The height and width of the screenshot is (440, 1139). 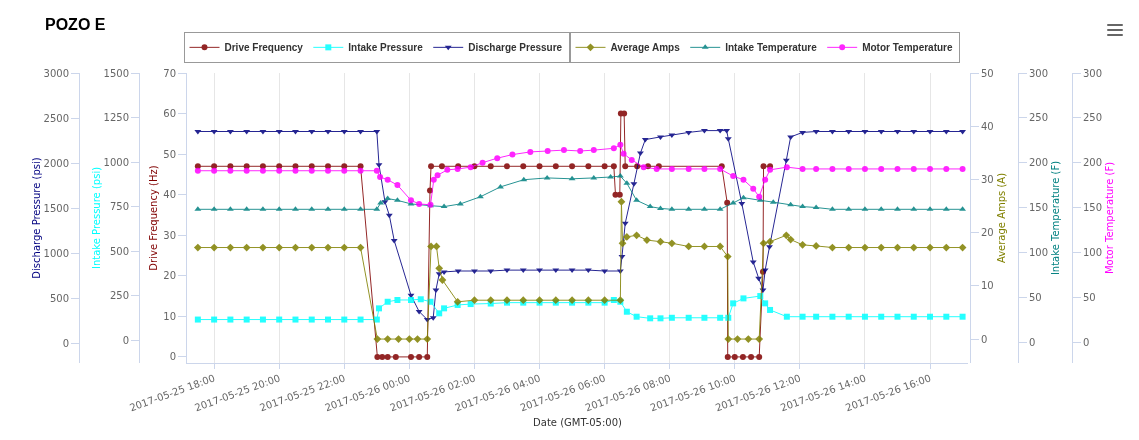 What do you see at coordinates (907, 48) in the screenshot?
I see `legend-label: Motor Temperature` at bounding box center [907, 48].